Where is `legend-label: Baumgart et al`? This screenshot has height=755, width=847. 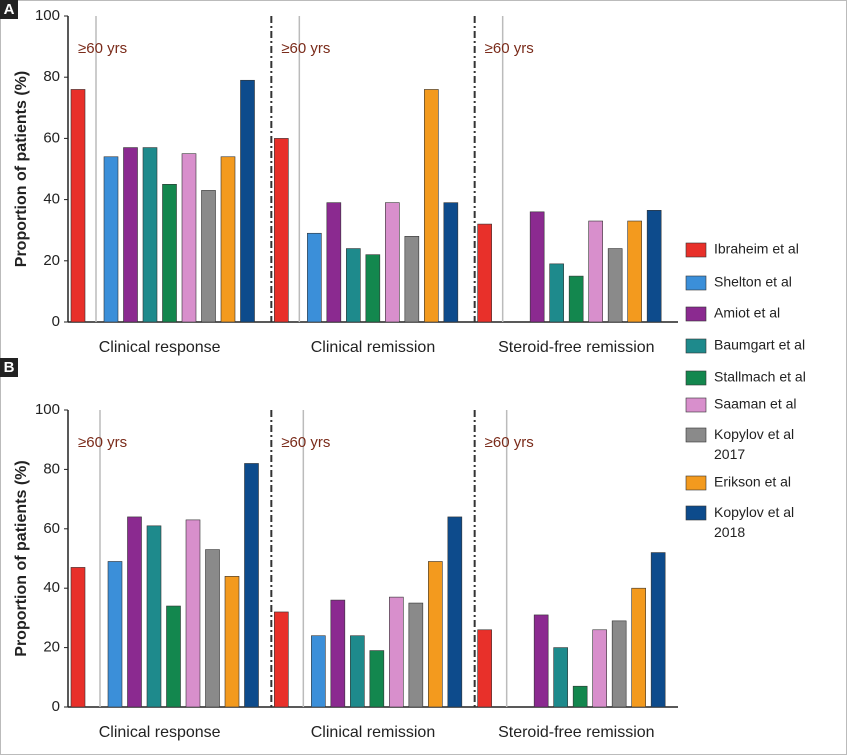
legend-label: Baumgart et al is located at coordinates (759, 345).